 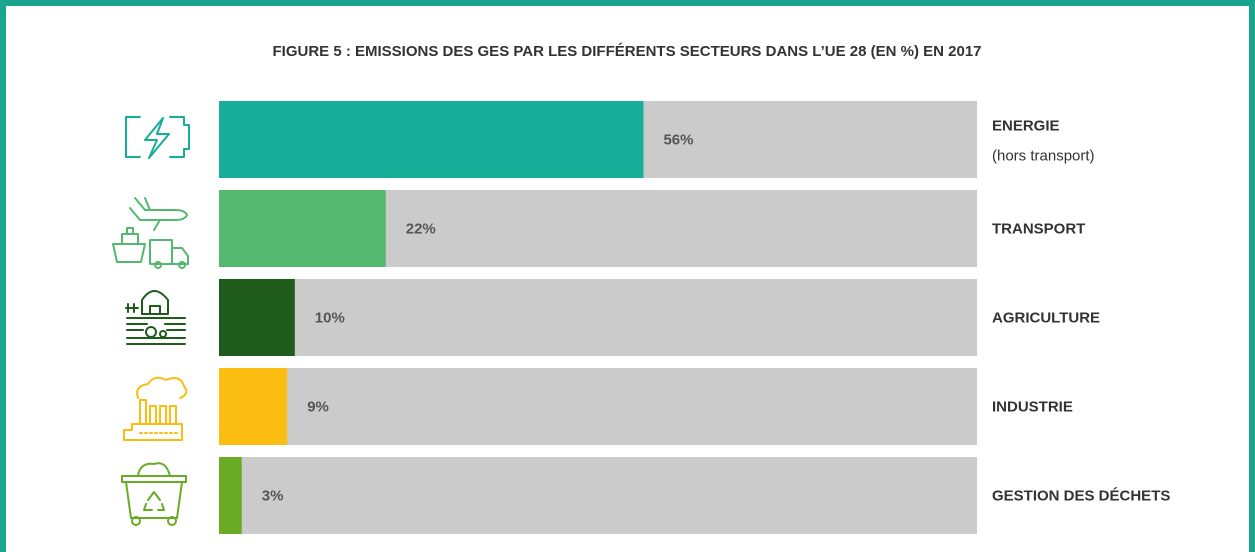 I want to click on category-label: ENERGIE, so click(x=1026, y=125).